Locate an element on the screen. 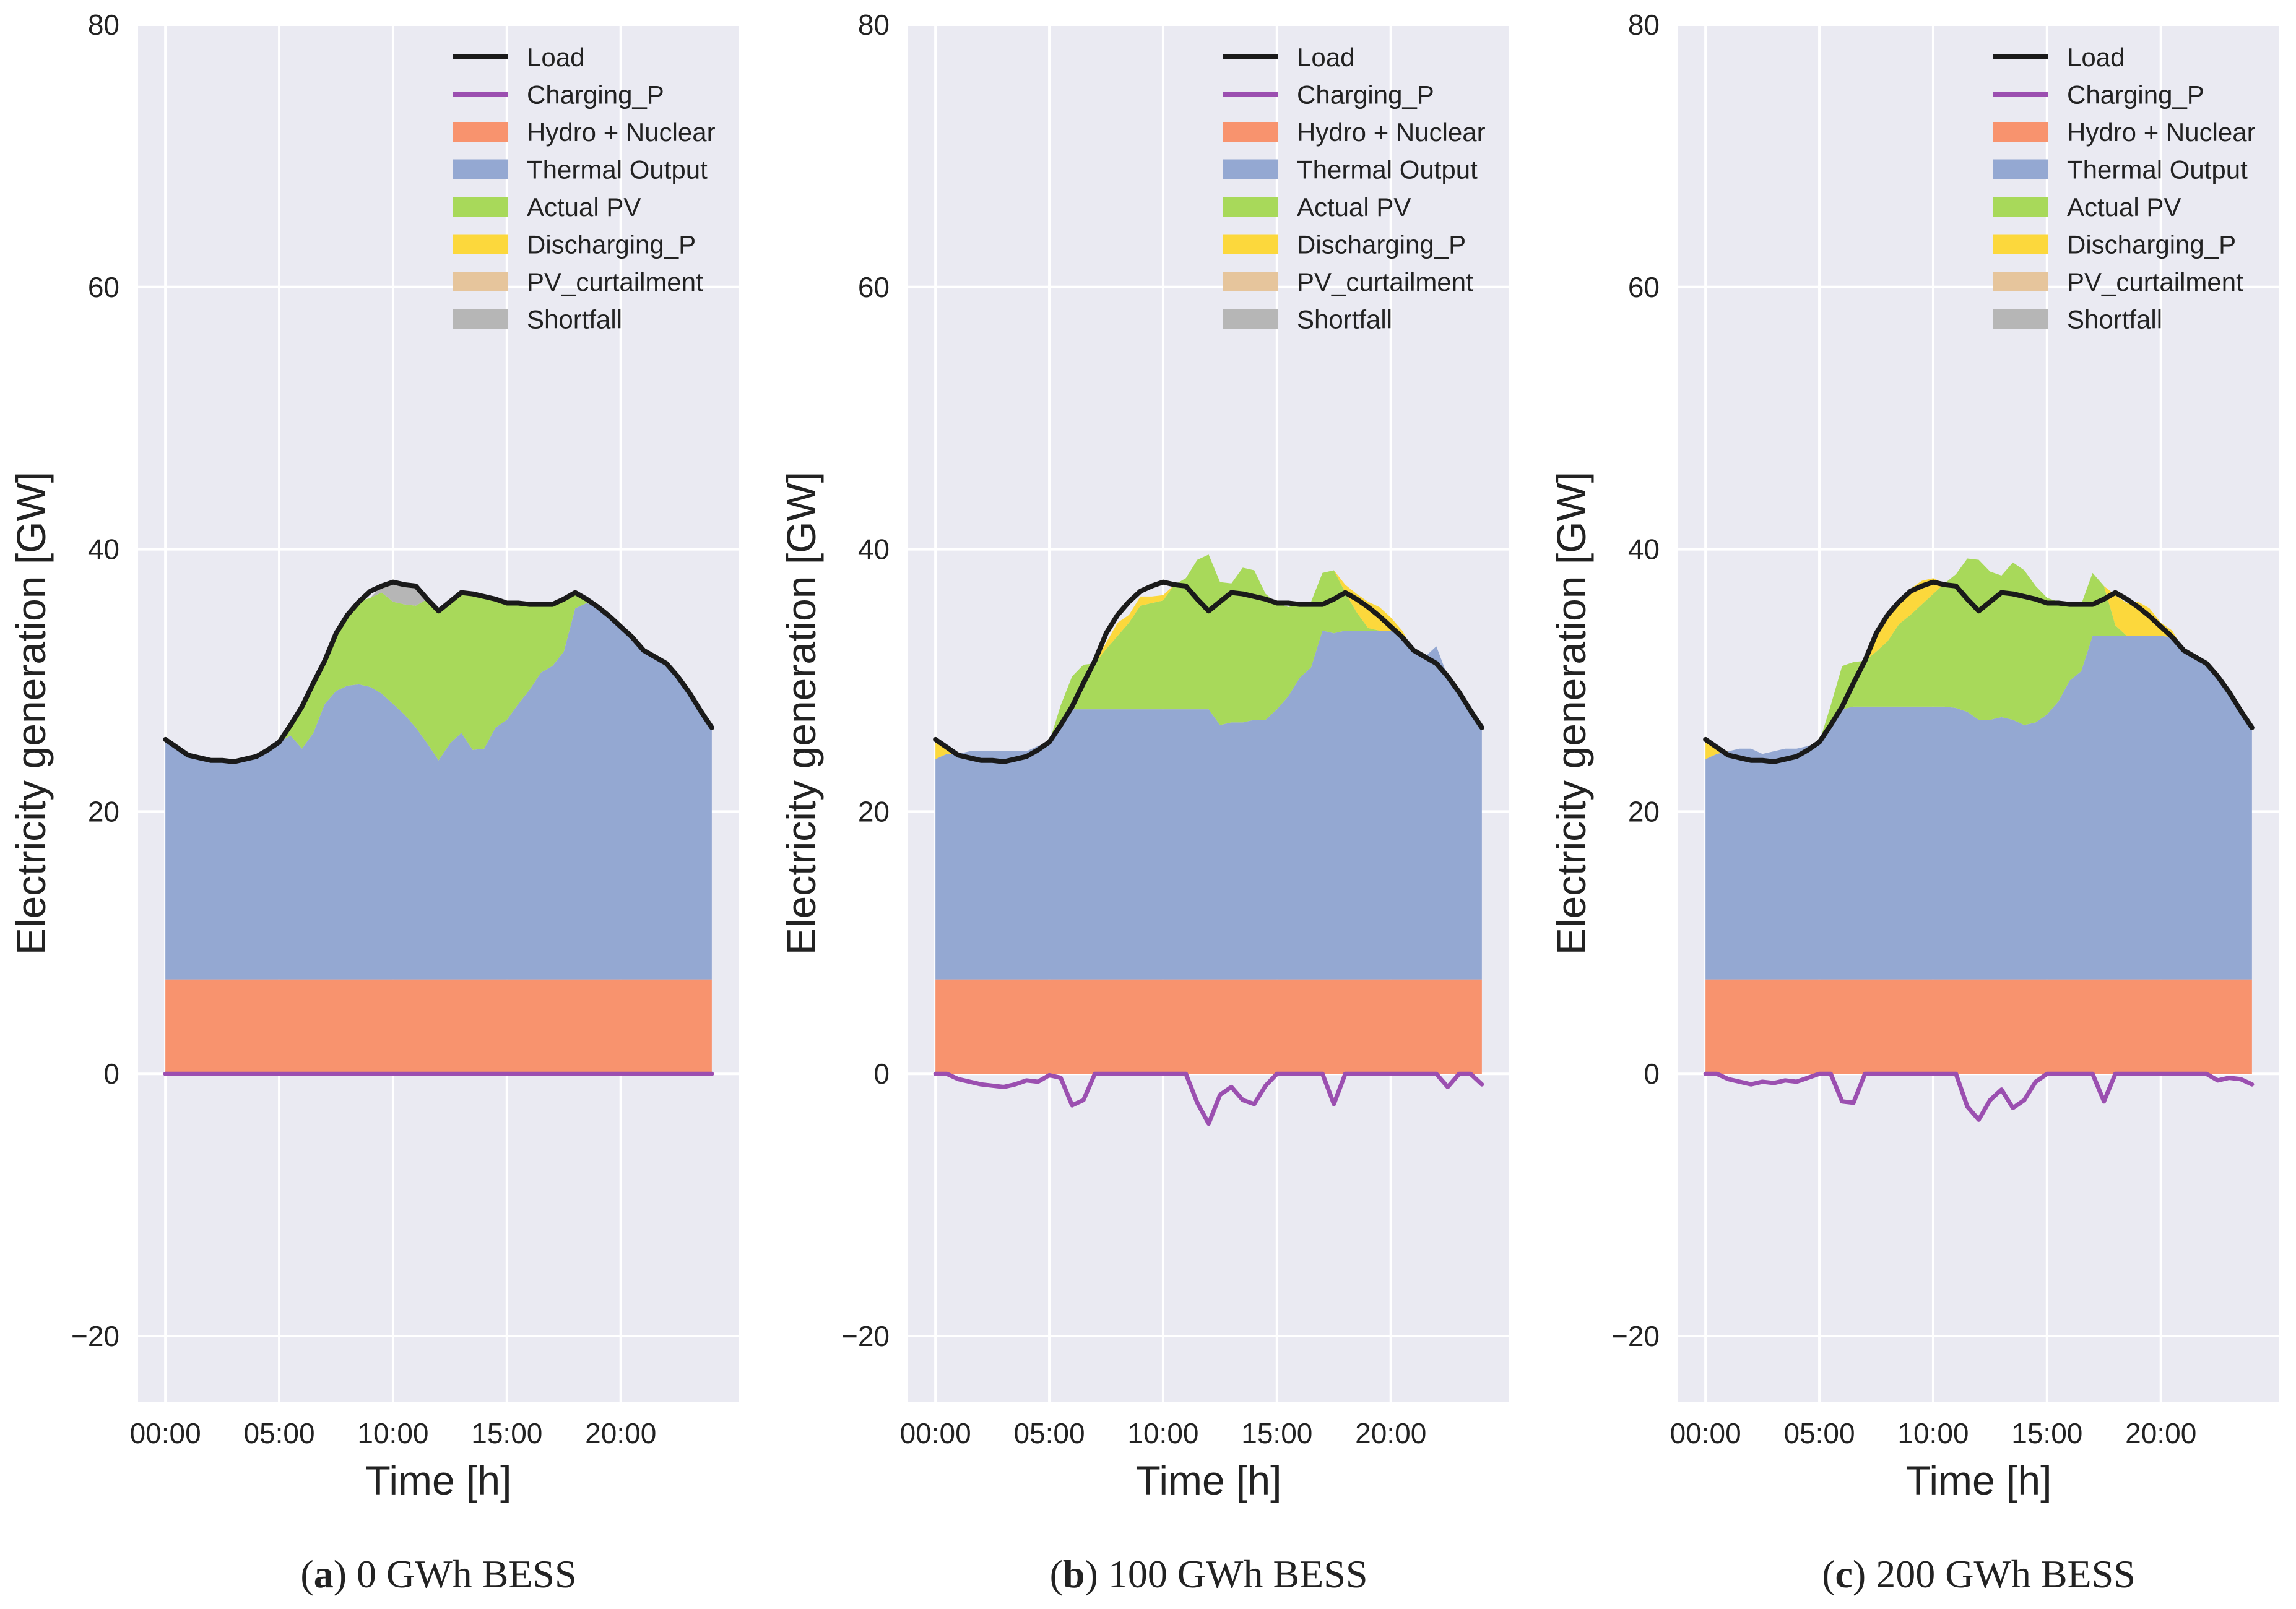  y-tick-label: −20 is located at coordinates (95, 1336).